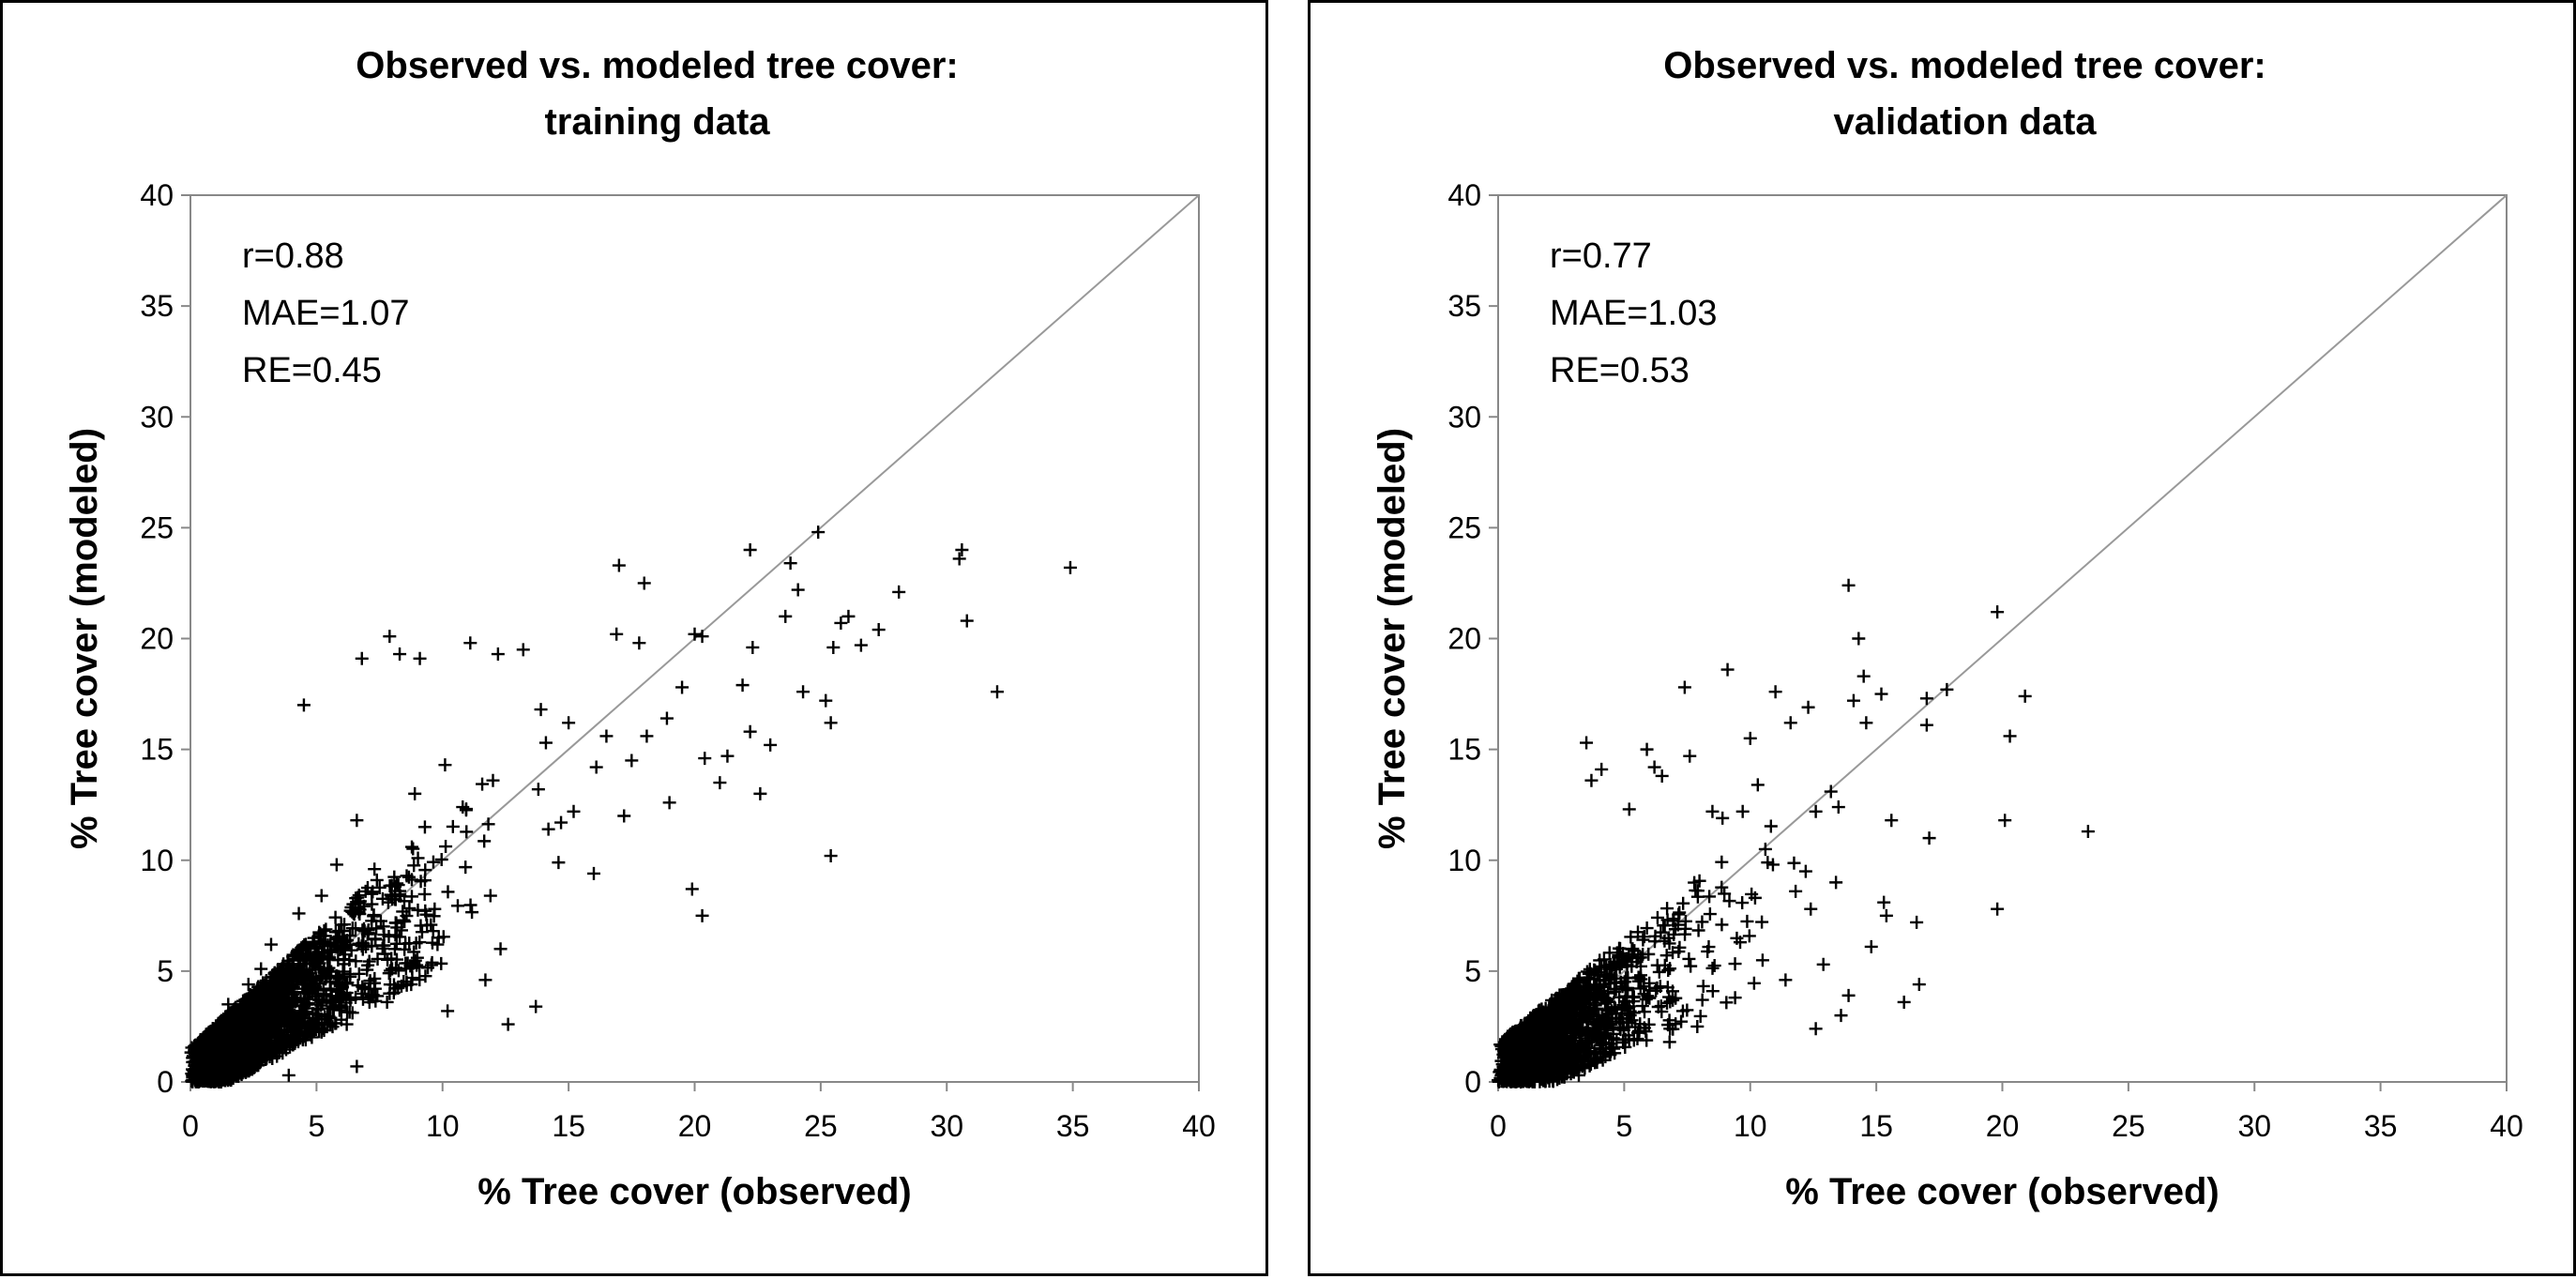 The height and width of the screenshot is (1279, 2576). I want to click on x-axis-label: % Tree cover (observed), so click(2002, 1191).